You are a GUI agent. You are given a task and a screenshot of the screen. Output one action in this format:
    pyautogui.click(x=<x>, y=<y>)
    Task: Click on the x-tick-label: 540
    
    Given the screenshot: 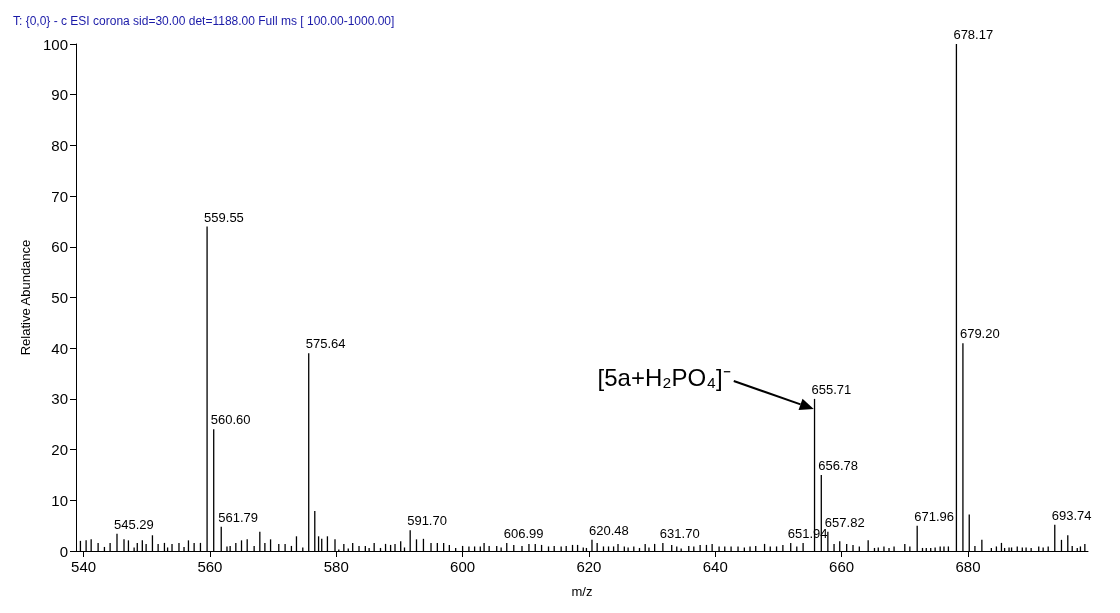 What is the action you would take?
    pyautogui.click(x=84, y=566)
    